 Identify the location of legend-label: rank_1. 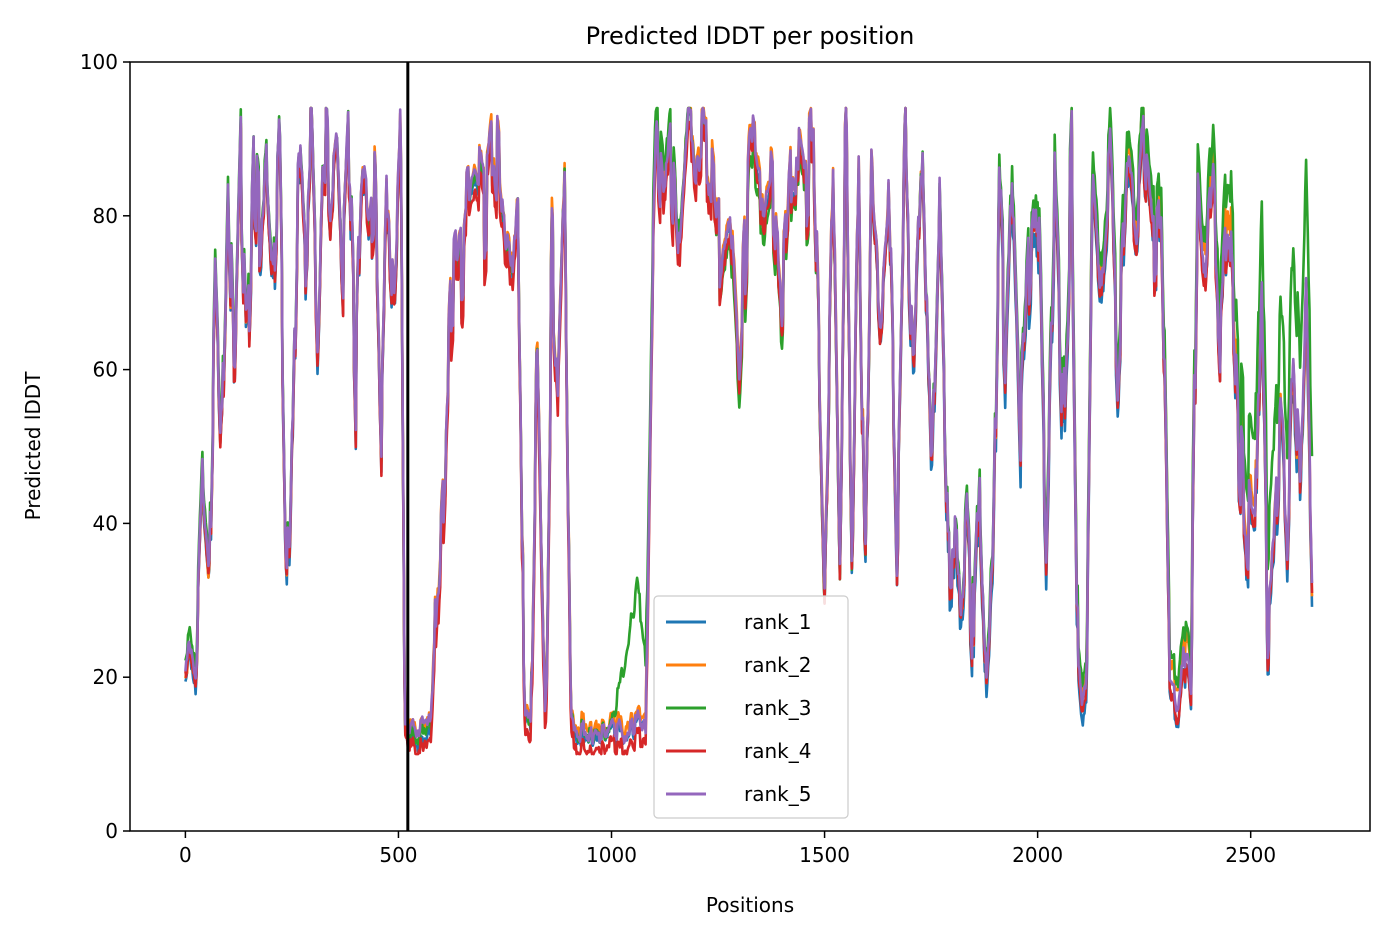
(777, 622).